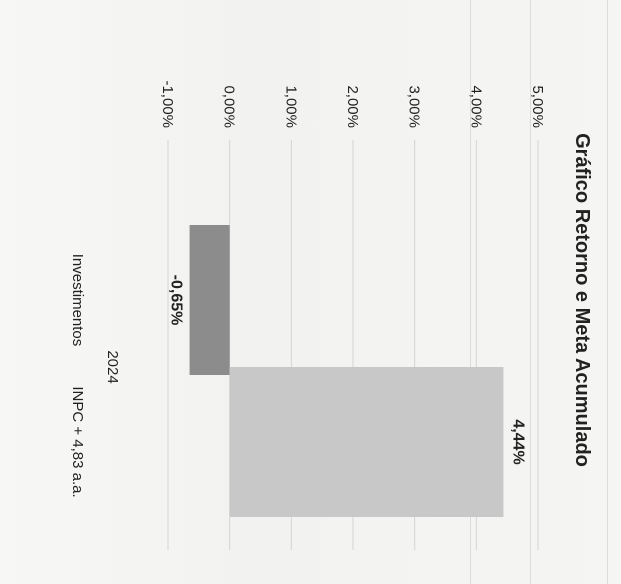 This screenshot has width=621, height=584. What do you see at coordinates (77, 300) in the screenshot?
I see `series-label: Investimentos` at bounding box center [77, 300].